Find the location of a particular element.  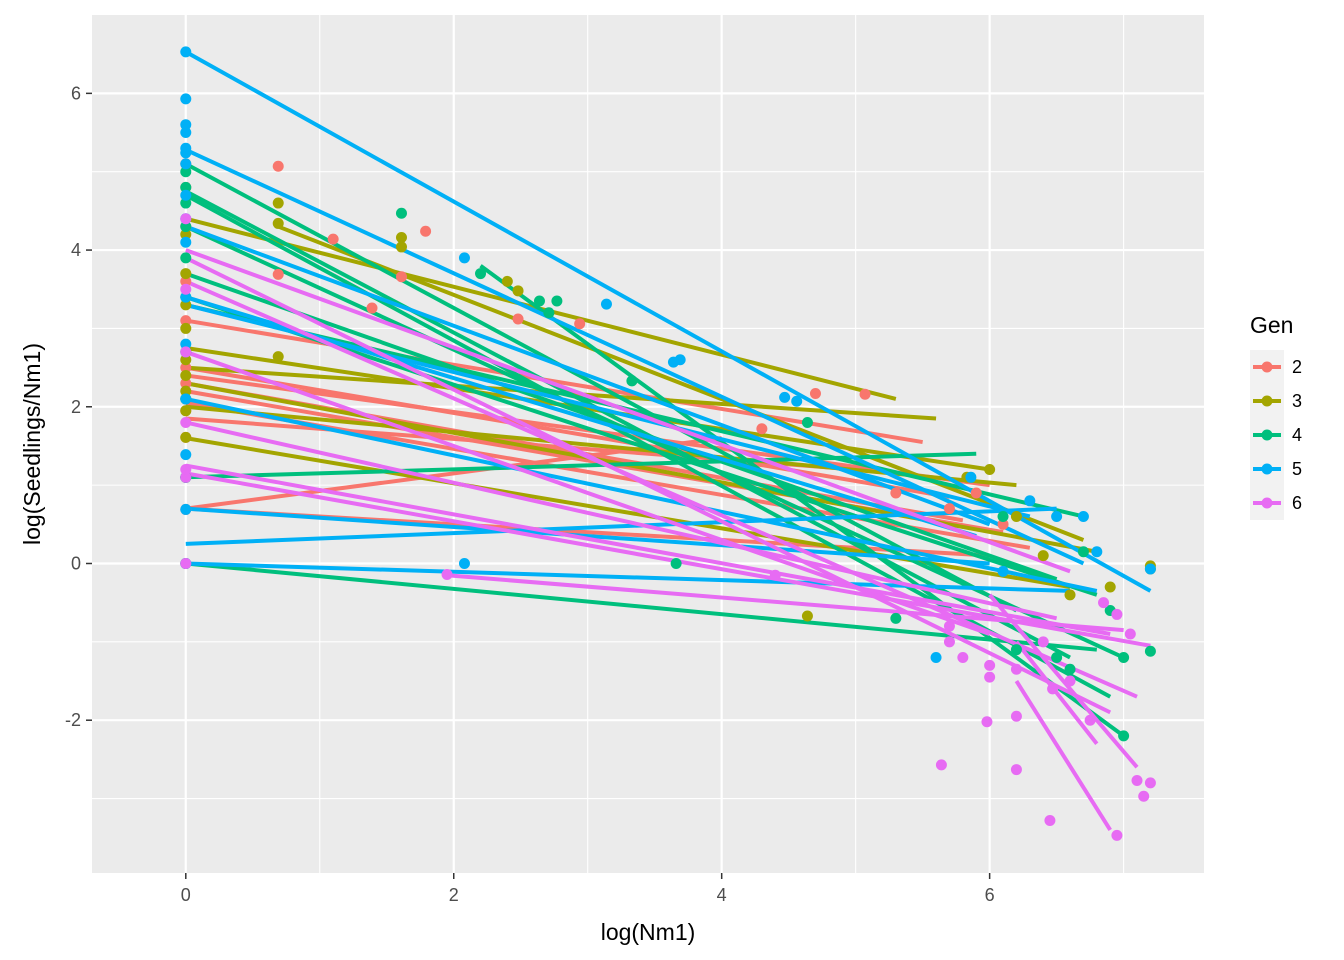

legend-entry-gen-5: 5 is located at coordinates (1276, 469).